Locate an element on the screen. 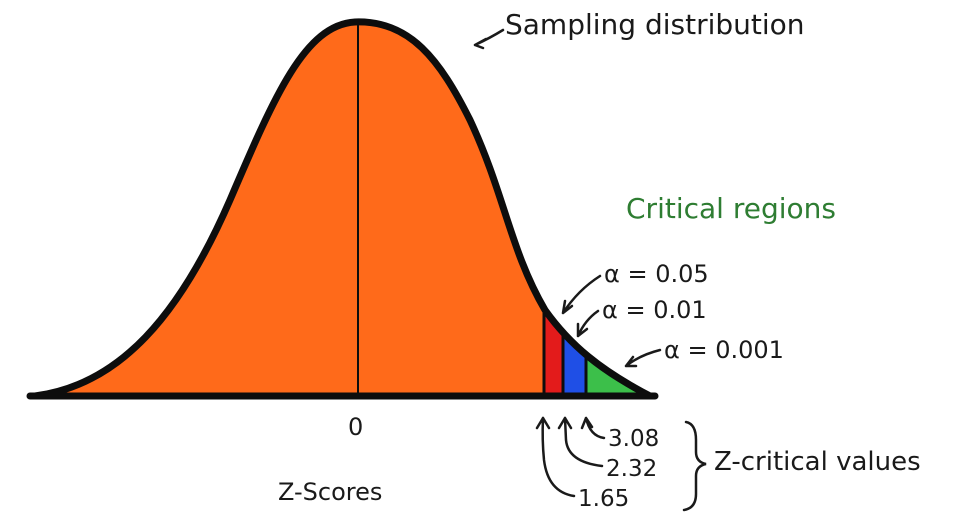 Image resolution: width=980 pixels, height=522 pixels. title: Sampling distribution is located at coordinates (655, 24).